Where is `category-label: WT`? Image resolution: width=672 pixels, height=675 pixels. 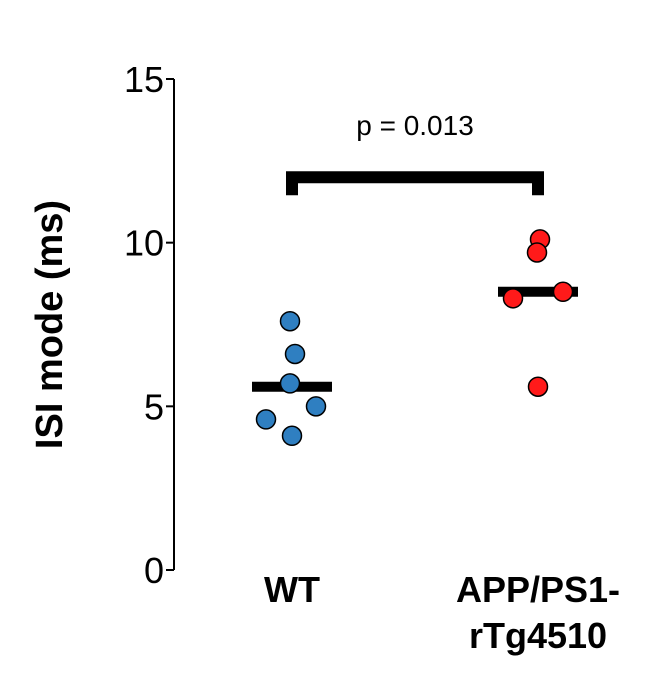
category-label: WT is located at coordinates (292, 589).